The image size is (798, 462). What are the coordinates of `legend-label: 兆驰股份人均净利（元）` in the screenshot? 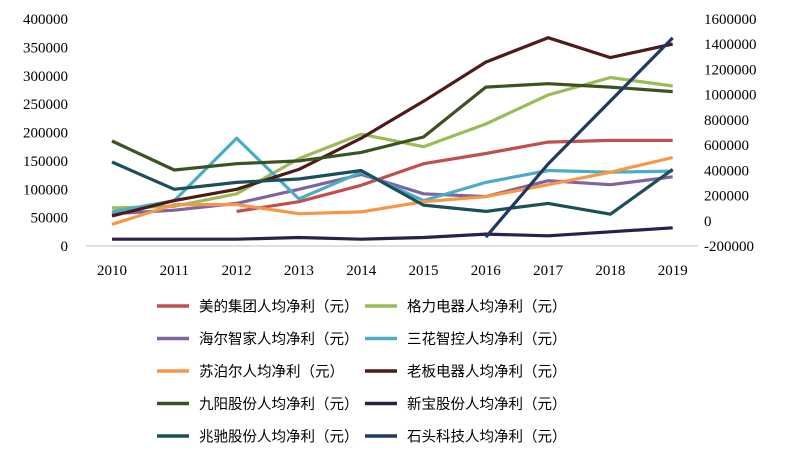 It's located at (279, 437).